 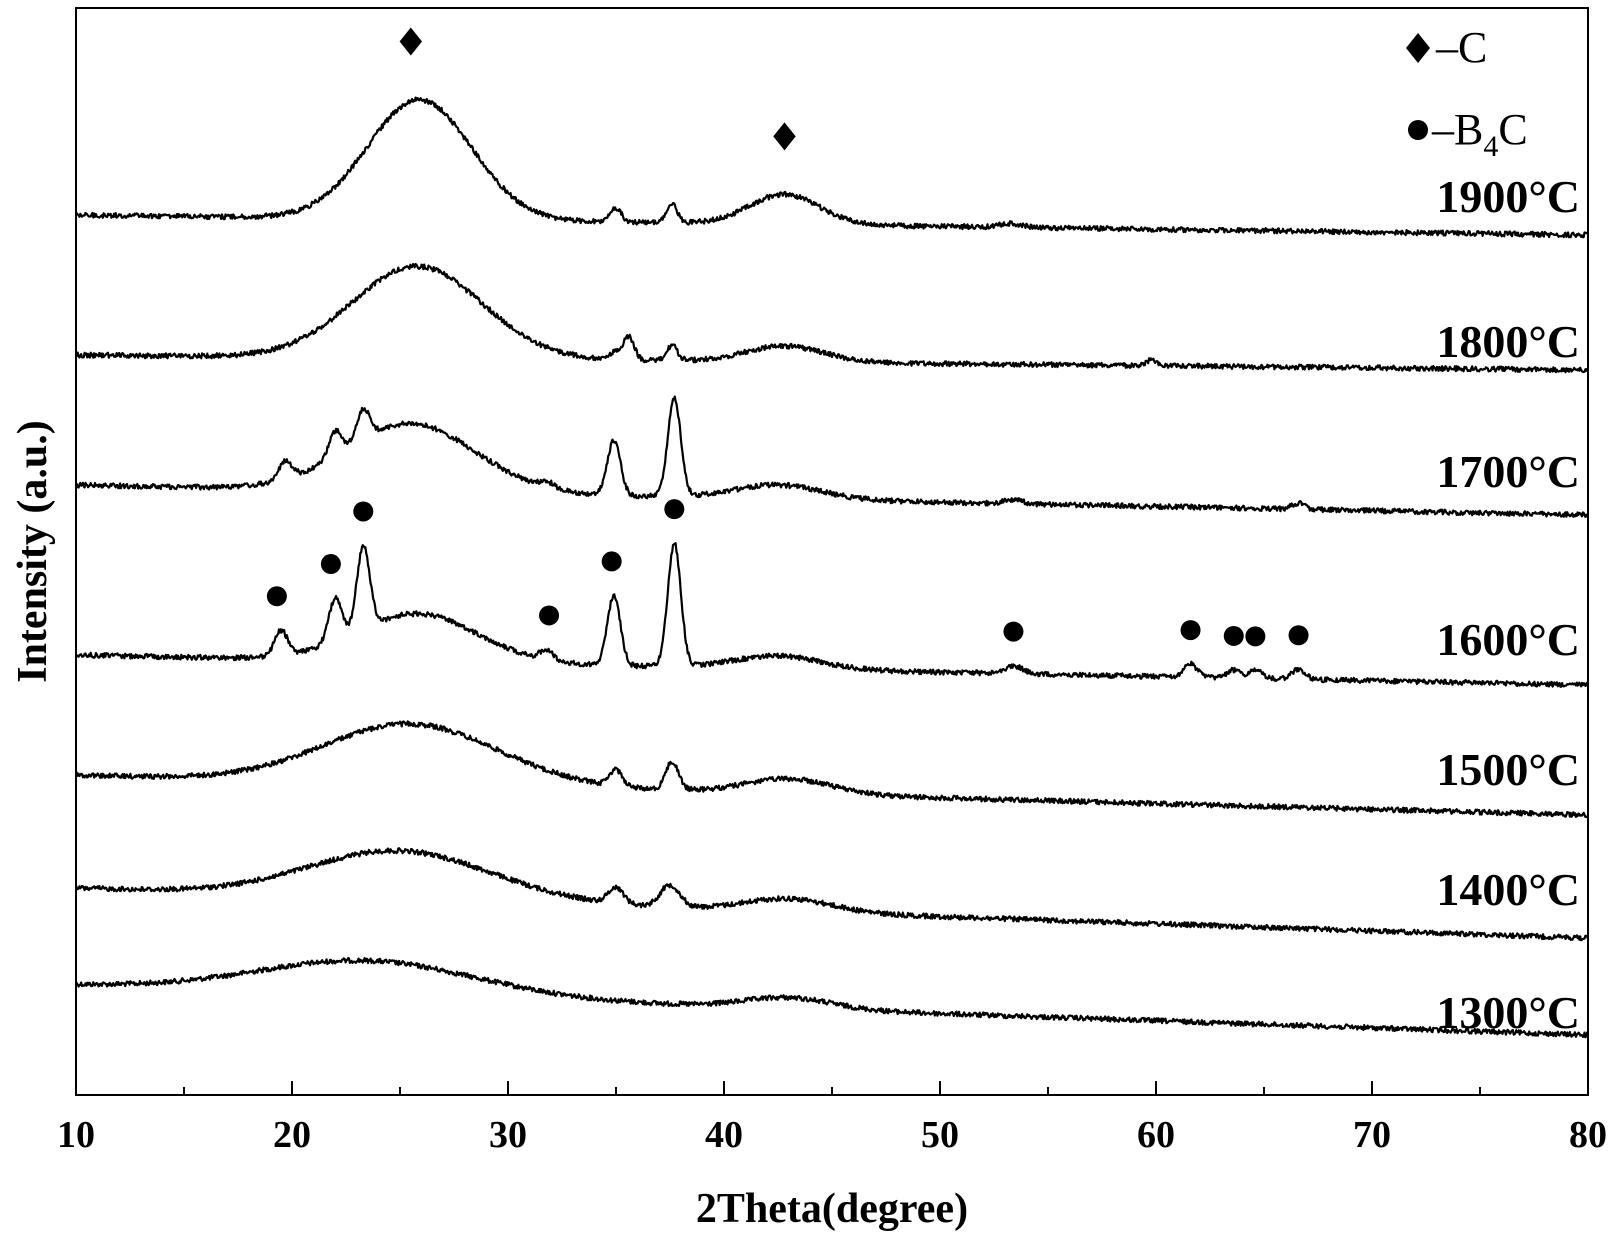 I want to click on x-tick-label: 40, so click(x=724, y=1135).